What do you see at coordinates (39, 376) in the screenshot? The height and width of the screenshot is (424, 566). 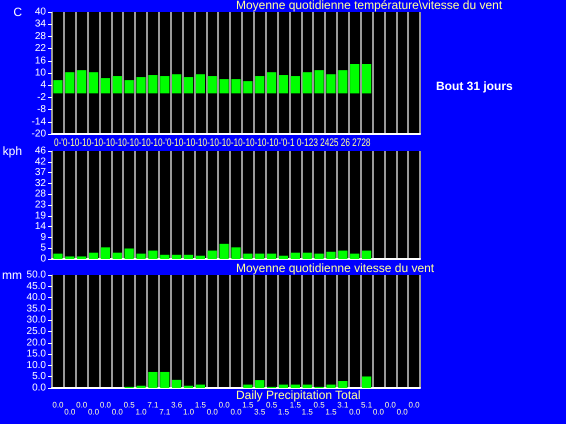 I see `y-tick-label: 5.0` at bounding box center [39, 376].